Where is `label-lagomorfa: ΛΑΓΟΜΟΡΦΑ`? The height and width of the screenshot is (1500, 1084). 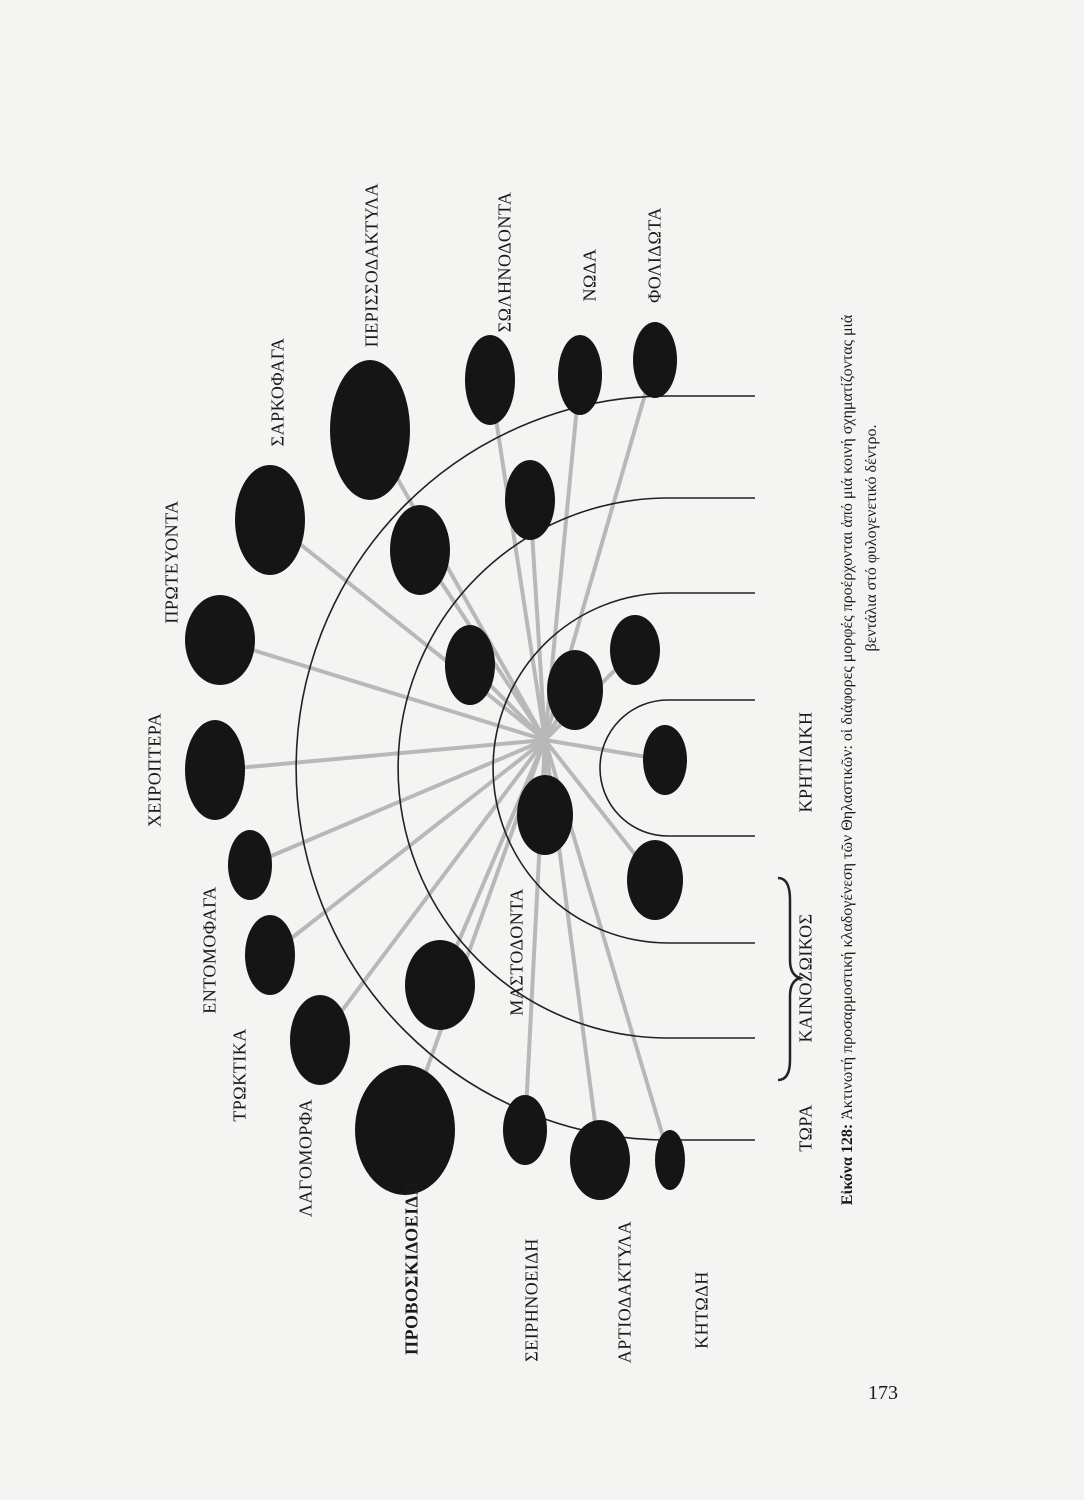
label-lagomorfa: ΛΑΓΟΜΟΡΦΑ is located at coordinates (305, 1158).